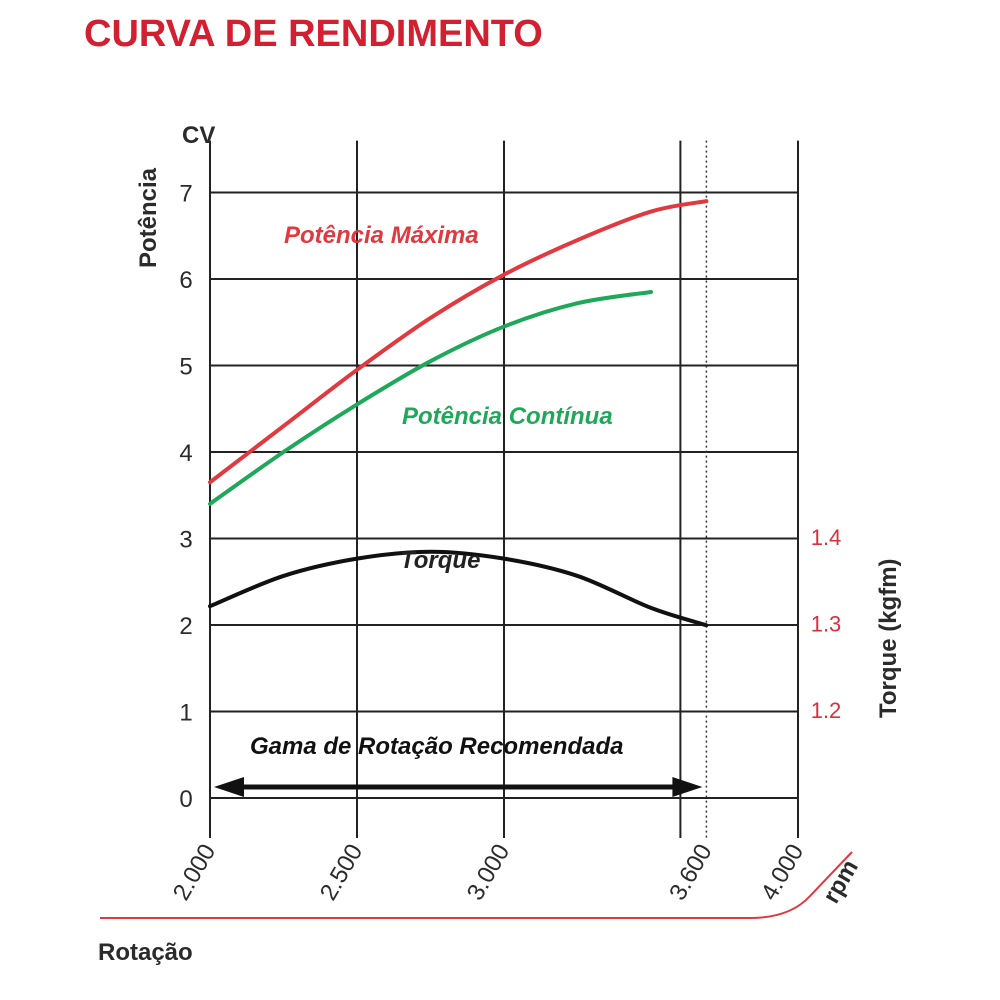  What do you see at coordinates (185, 799) in the screenshot?
I see `y-tick-label: 0` at bounding box center [185, 799].